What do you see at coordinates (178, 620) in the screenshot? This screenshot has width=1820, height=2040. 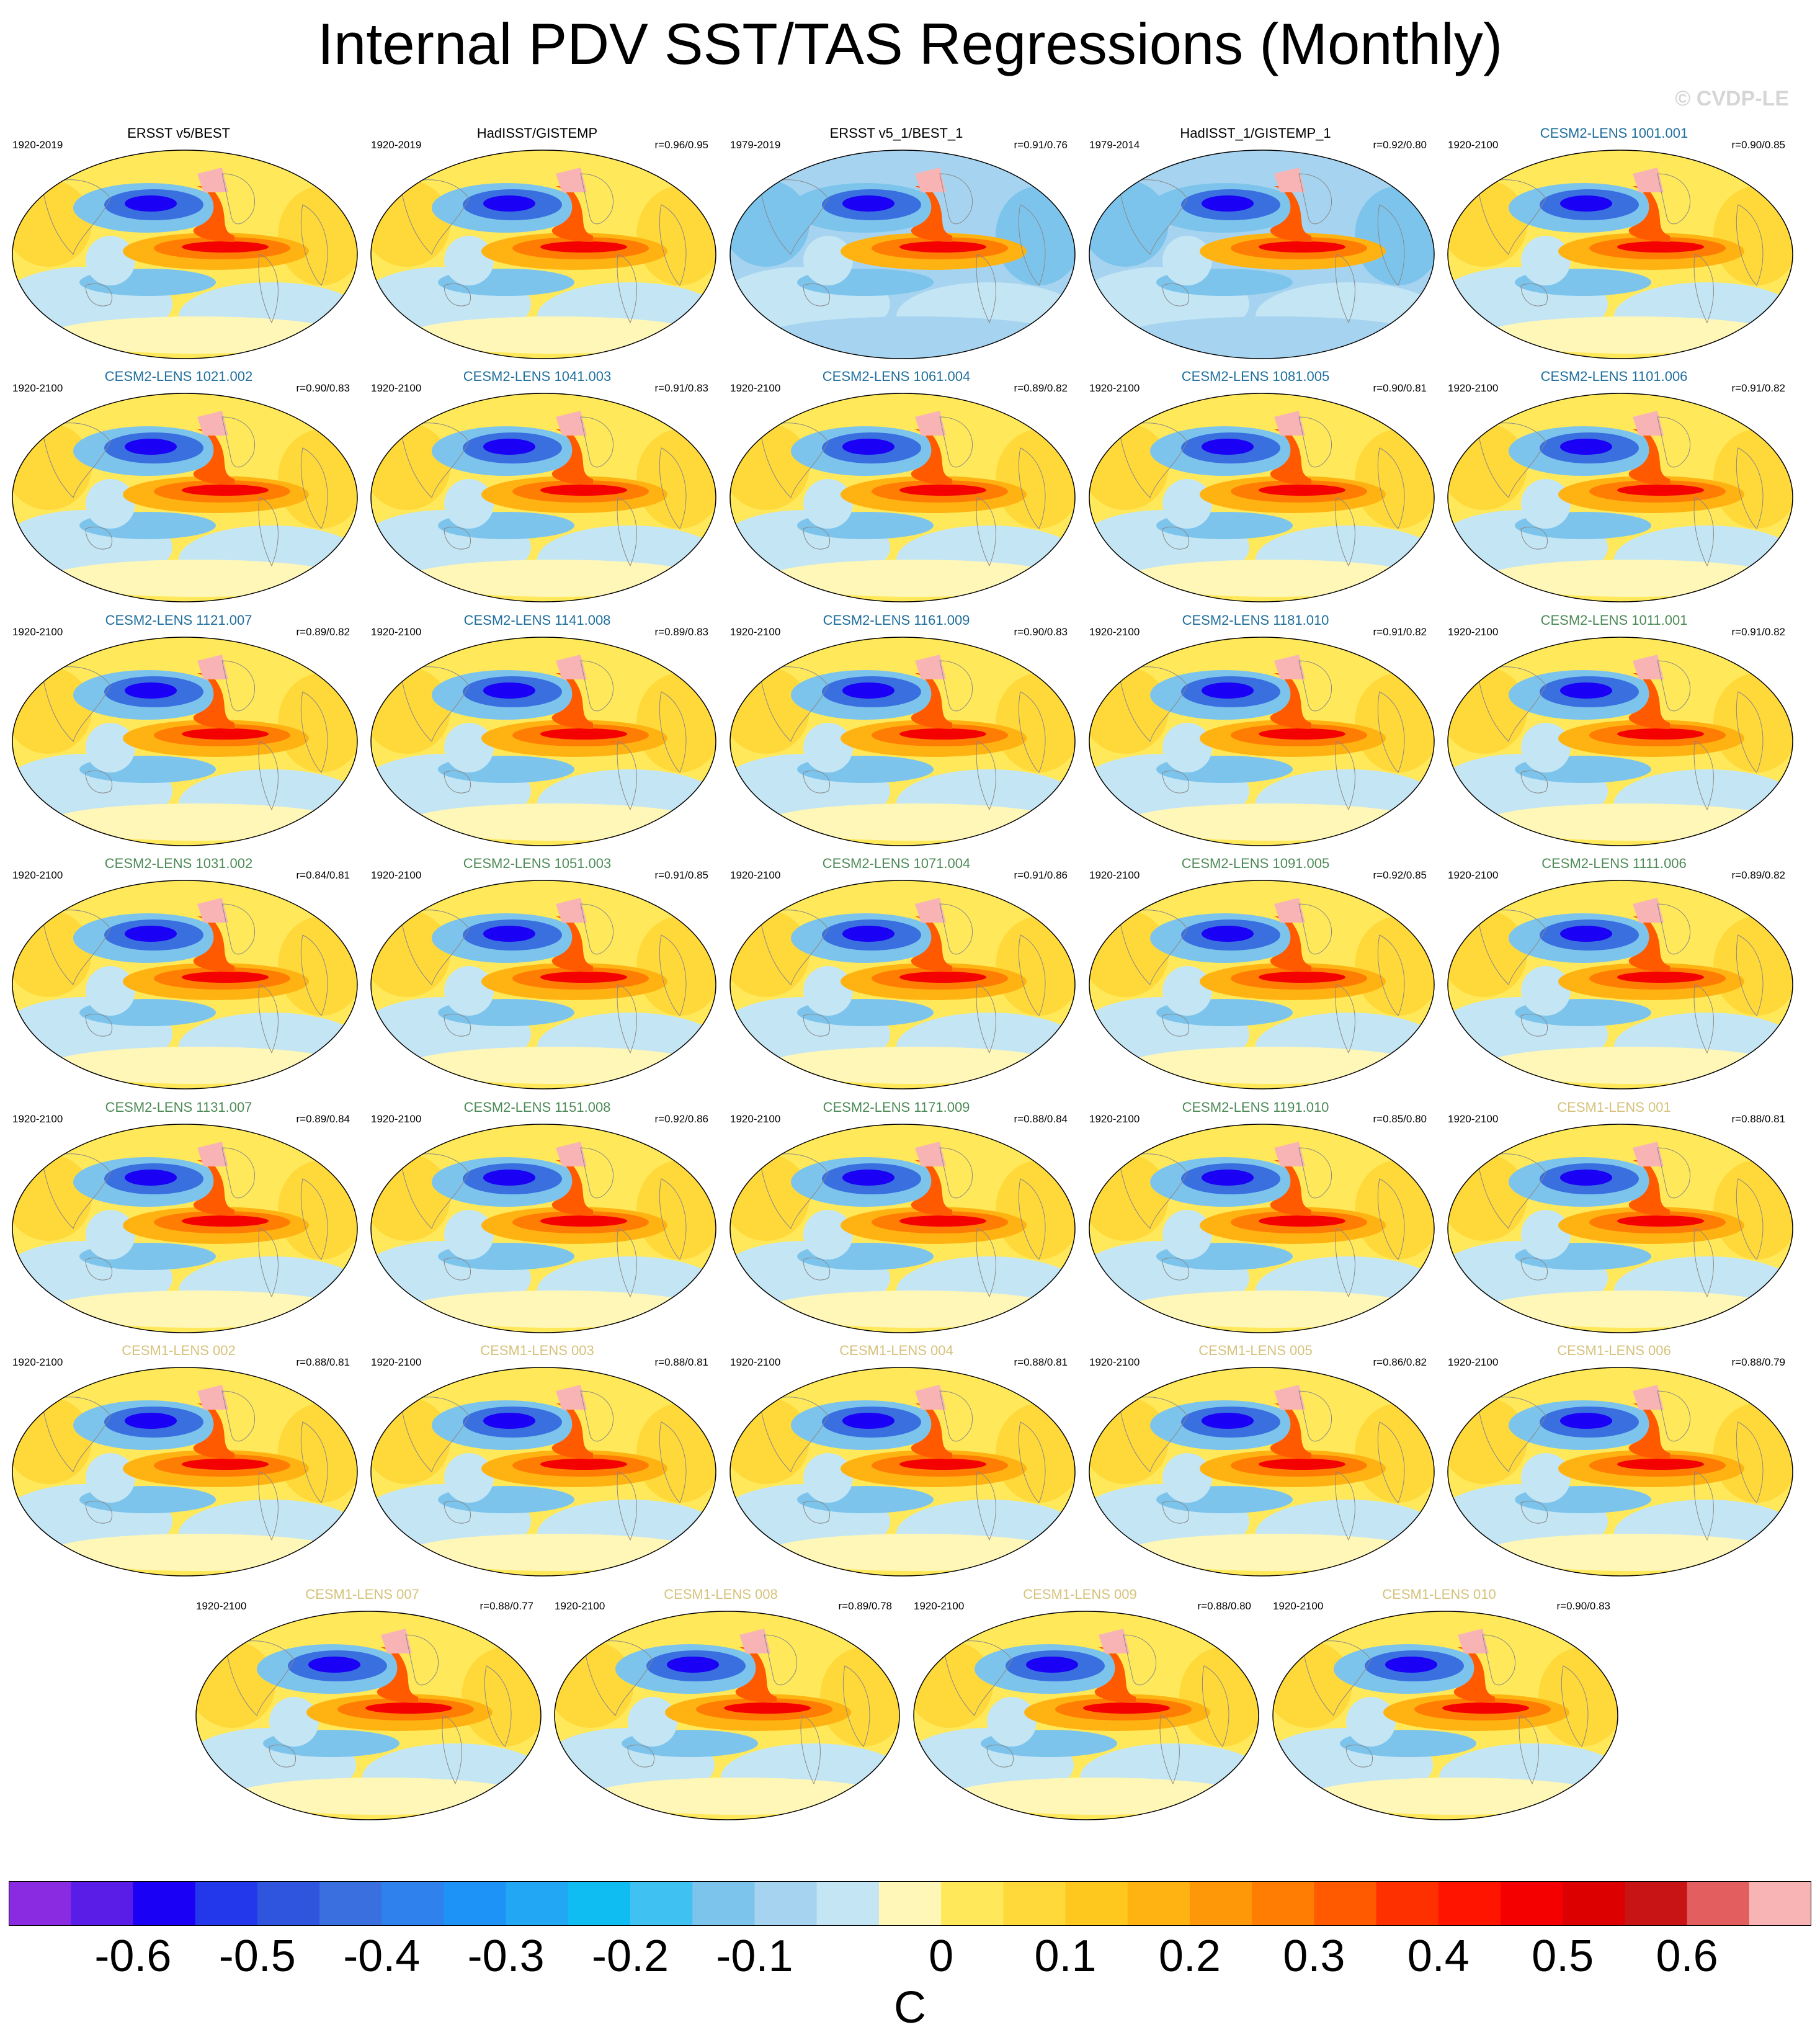 I see `panel-title: CESM2-LENS 1121.007` at bounding box center [178, 620].